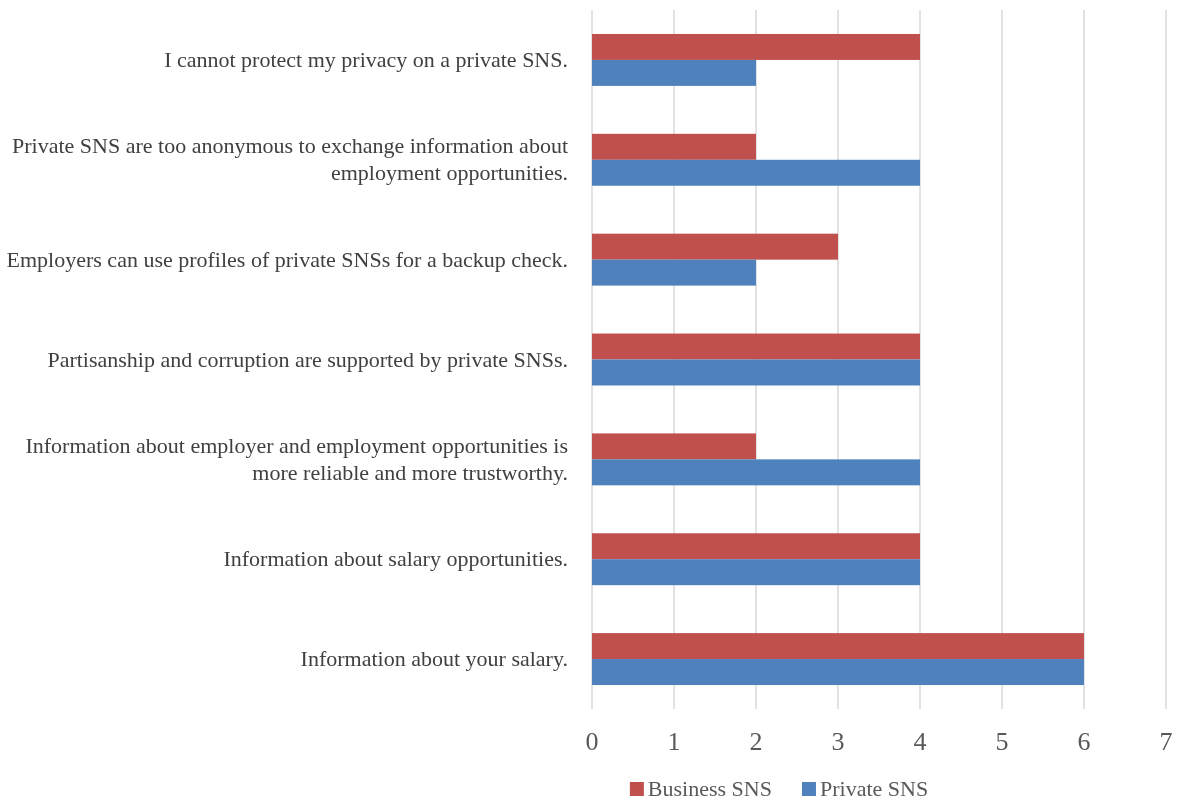 This screenshot has width=1177, height=809. I want to click on x-tick-label: 6, so click(1084, 741).